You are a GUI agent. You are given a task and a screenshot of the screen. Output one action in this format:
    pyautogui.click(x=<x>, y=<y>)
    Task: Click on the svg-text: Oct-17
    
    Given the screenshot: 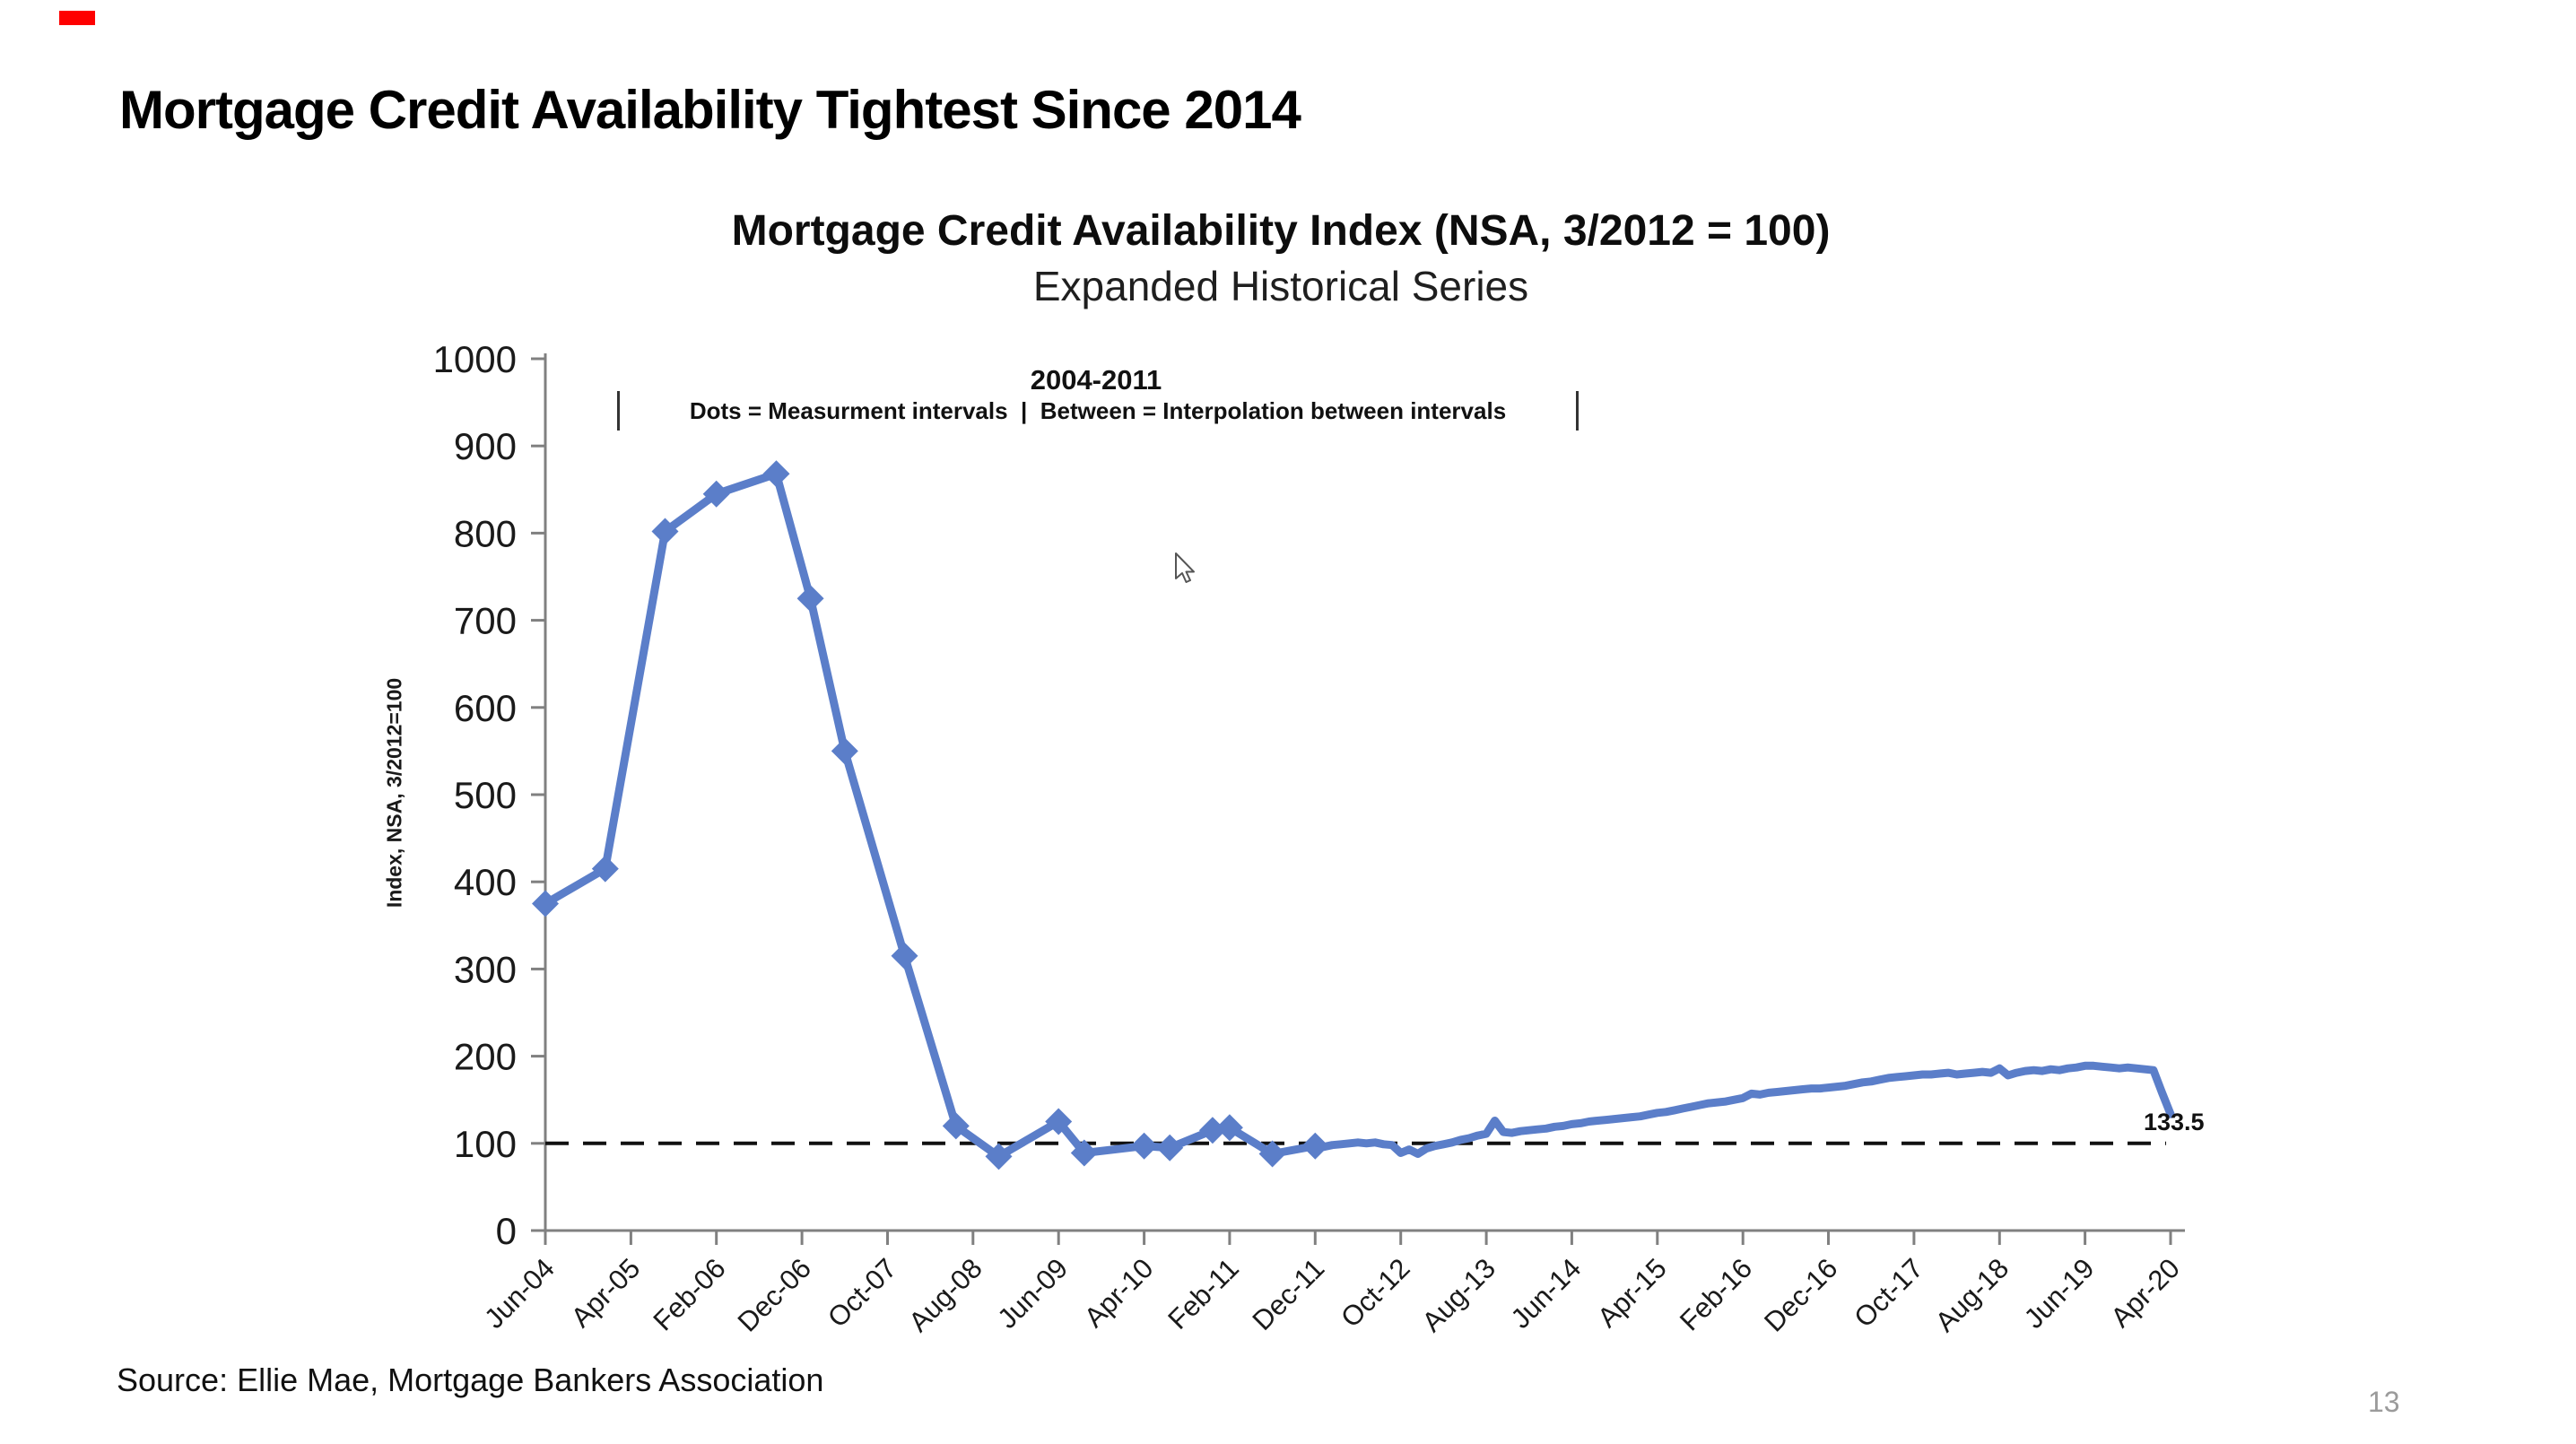 What is the action you would take?
    pyautogui.click(x=1888, y=1293)
    